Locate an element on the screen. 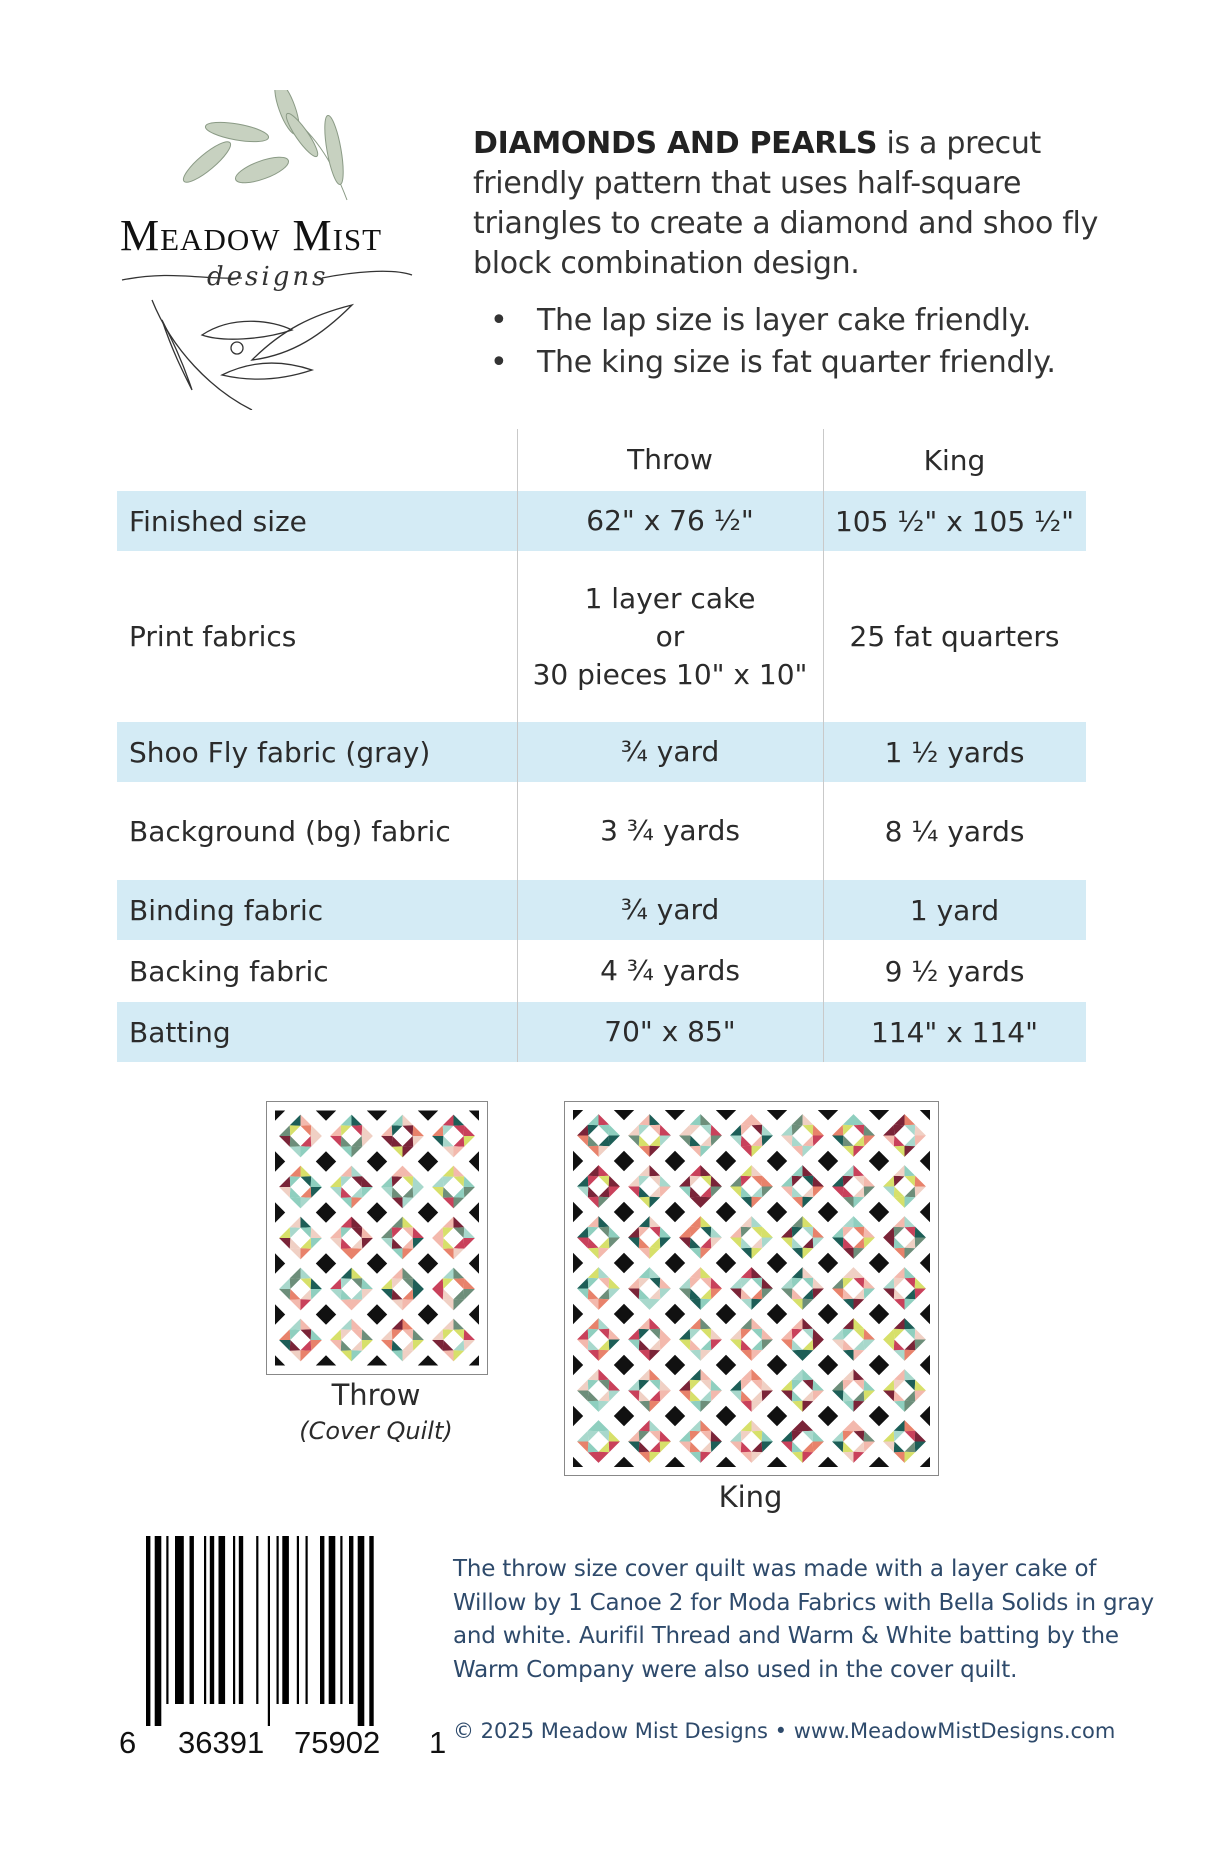 The height and width of the screenshot is (1875, 1214). barcode-digit: 6 is located at coordinates (128, 1742).